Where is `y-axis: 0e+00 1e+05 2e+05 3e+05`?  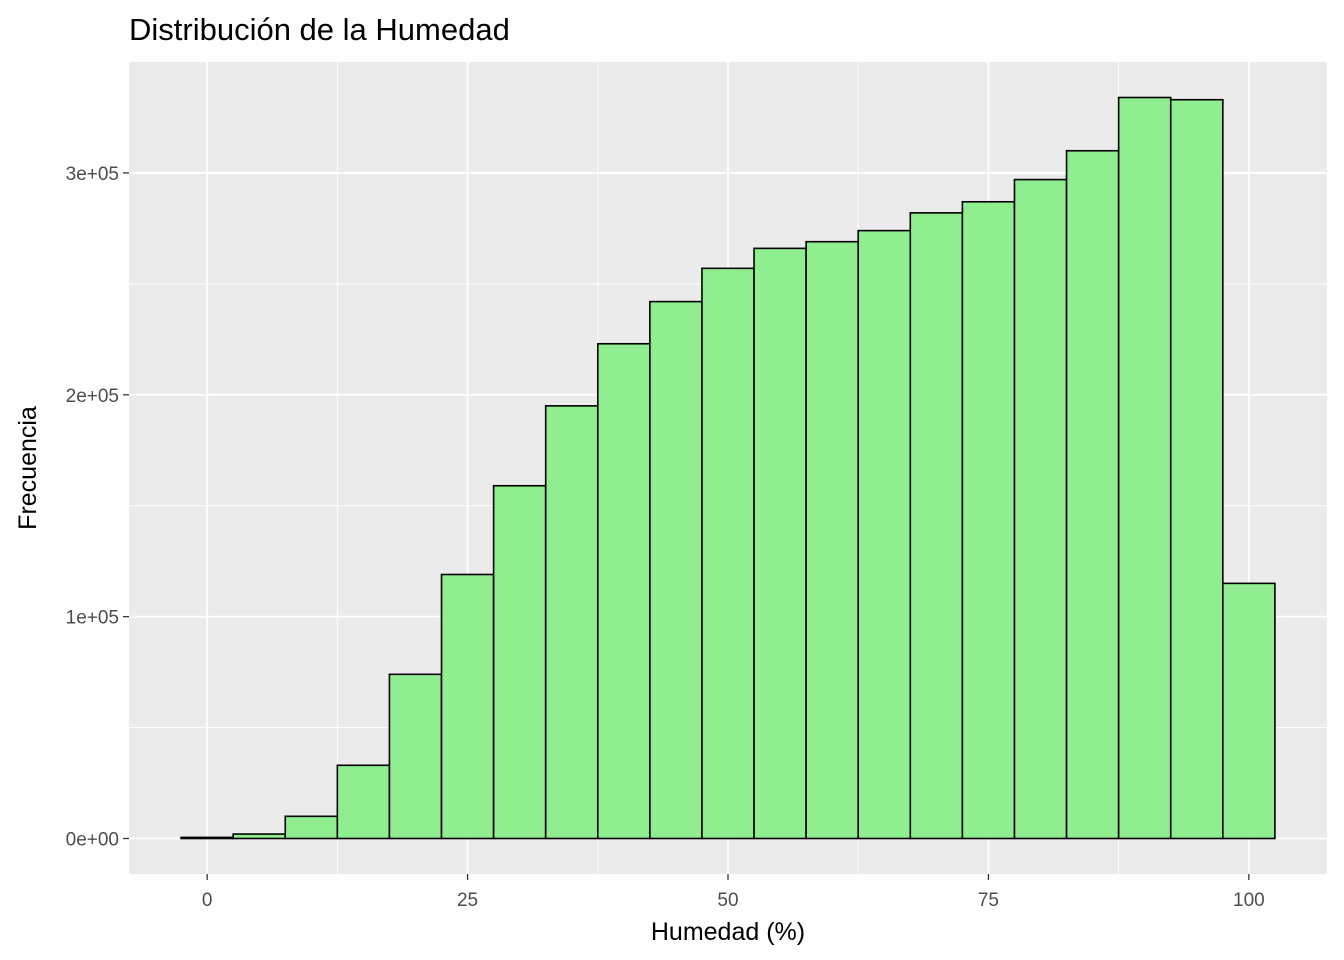
y-axis: 0e+00 1e+05 2e+05 3e+05 is located at coordinates (97, 507).